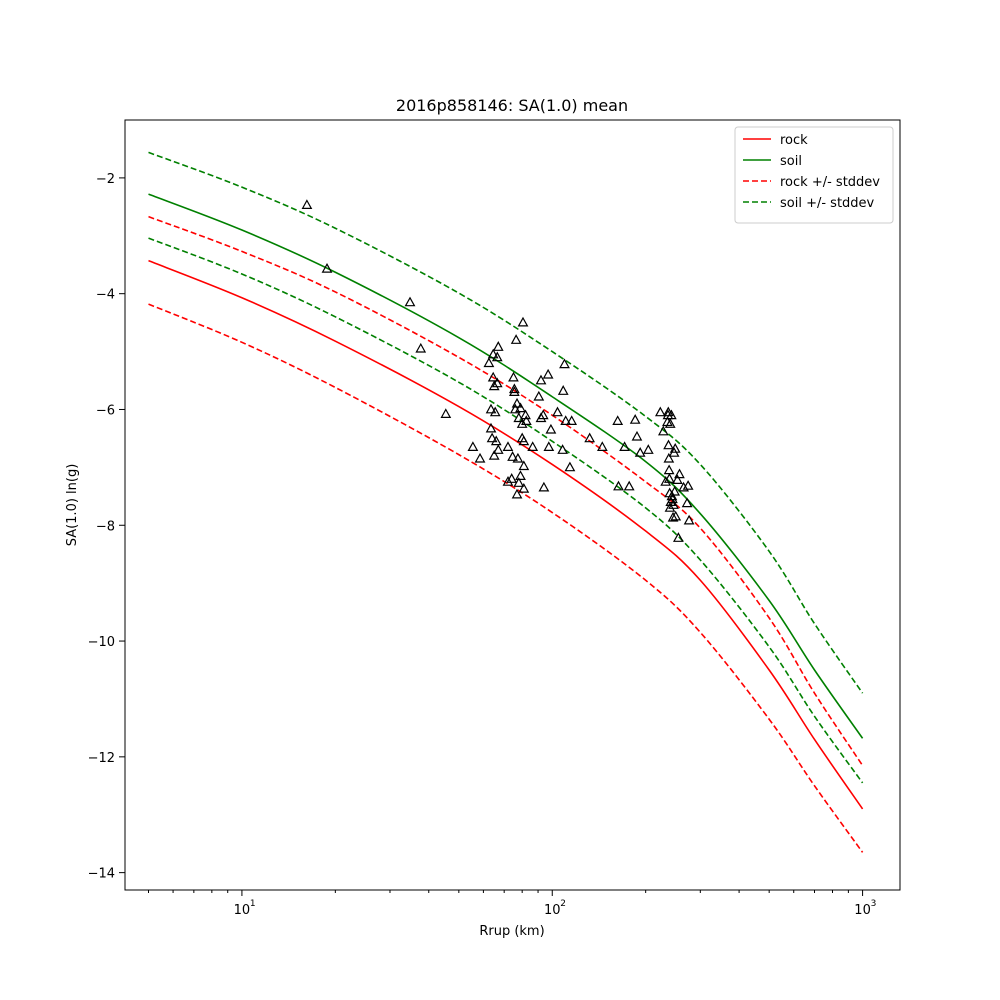 This screenshot has height=1000, width=1000. I want to click on x-axis: 10 1 10 2 10 3, so click(511, 904).